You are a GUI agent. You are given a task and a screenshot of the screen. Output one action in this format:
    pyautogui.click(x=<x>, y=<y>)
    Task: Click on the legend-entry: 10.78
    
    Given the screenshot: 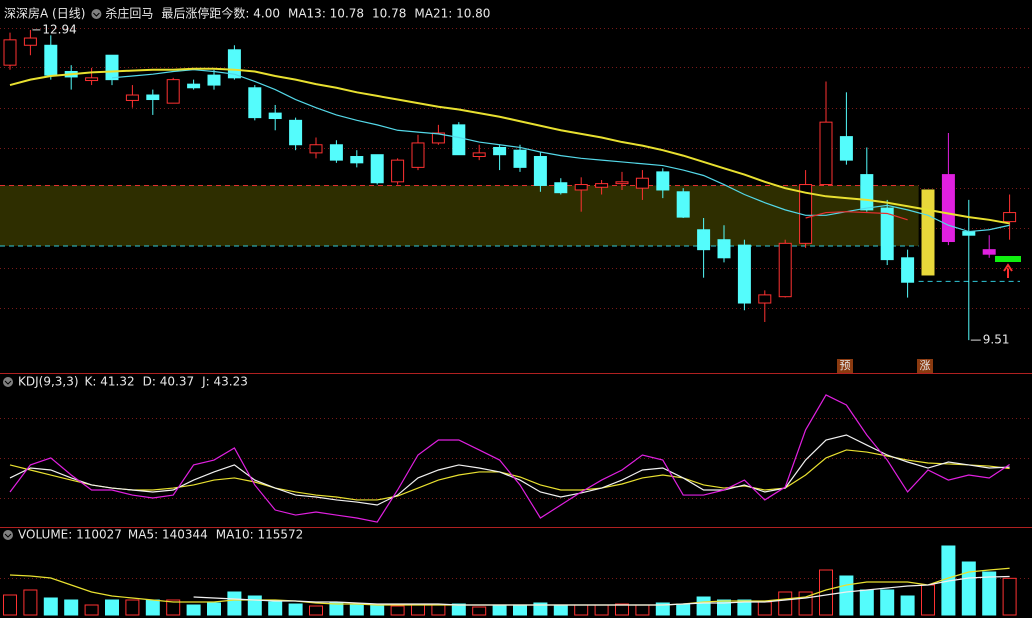 What is the action you would take?
    pyautogui.click(x=389, y=14)
    